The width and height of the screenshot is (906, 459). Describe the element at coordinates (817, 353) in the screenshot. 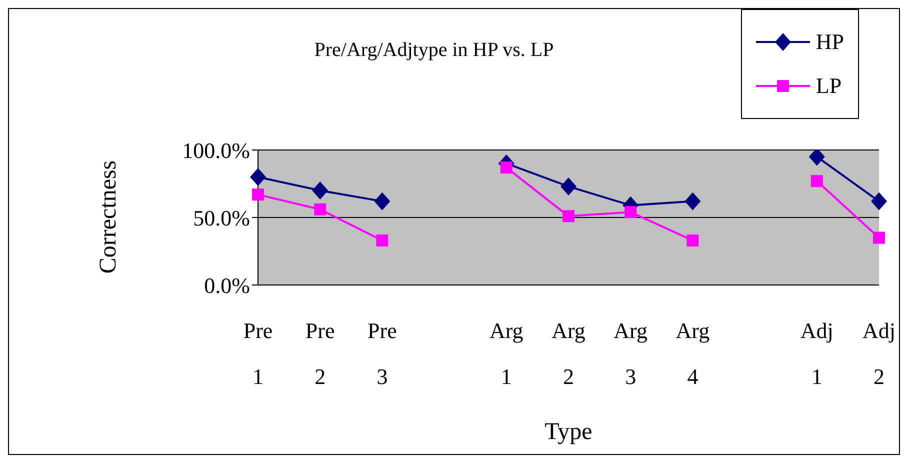

I see `x-tick-label: Adj 1` at that location.